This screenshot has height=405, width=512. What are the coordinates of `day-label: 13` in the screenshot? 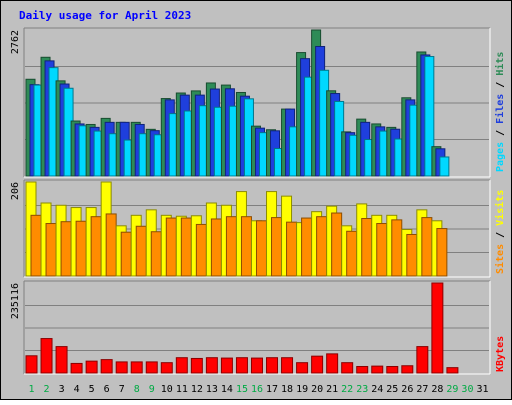 It's located at (212, 389).